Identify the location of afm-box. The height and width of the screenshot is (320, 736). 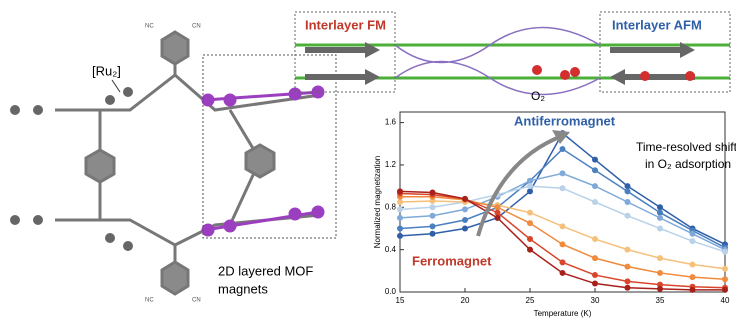
(665, 52).